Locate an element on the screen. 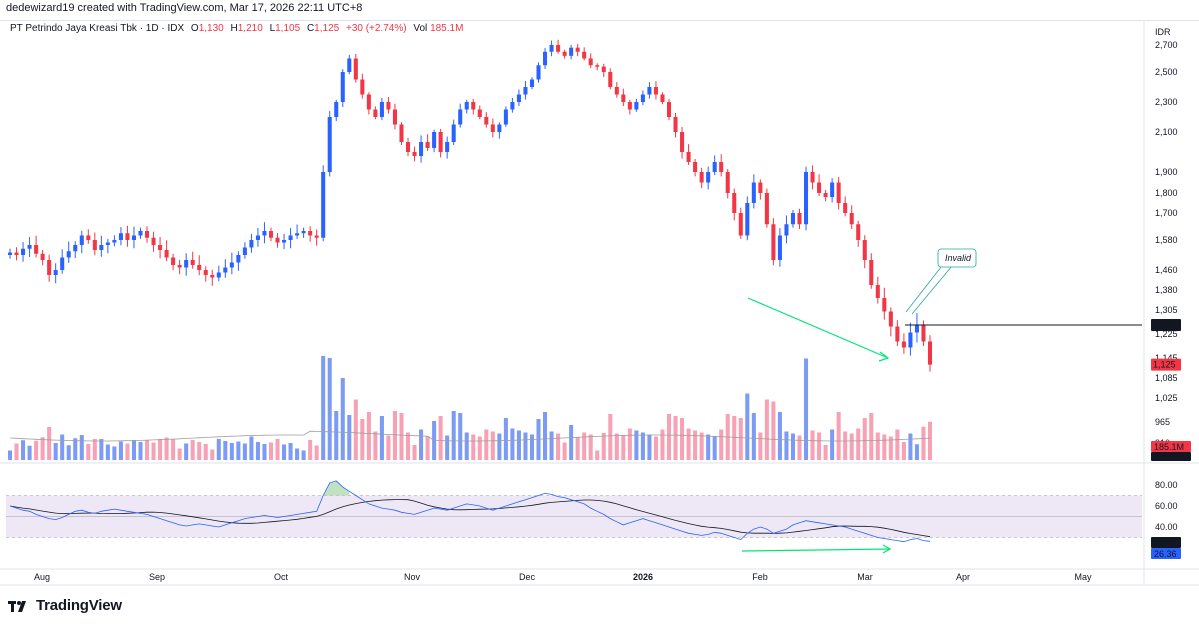  rsi-tick-label: 60.00 is located at coordinates (1166, 506).